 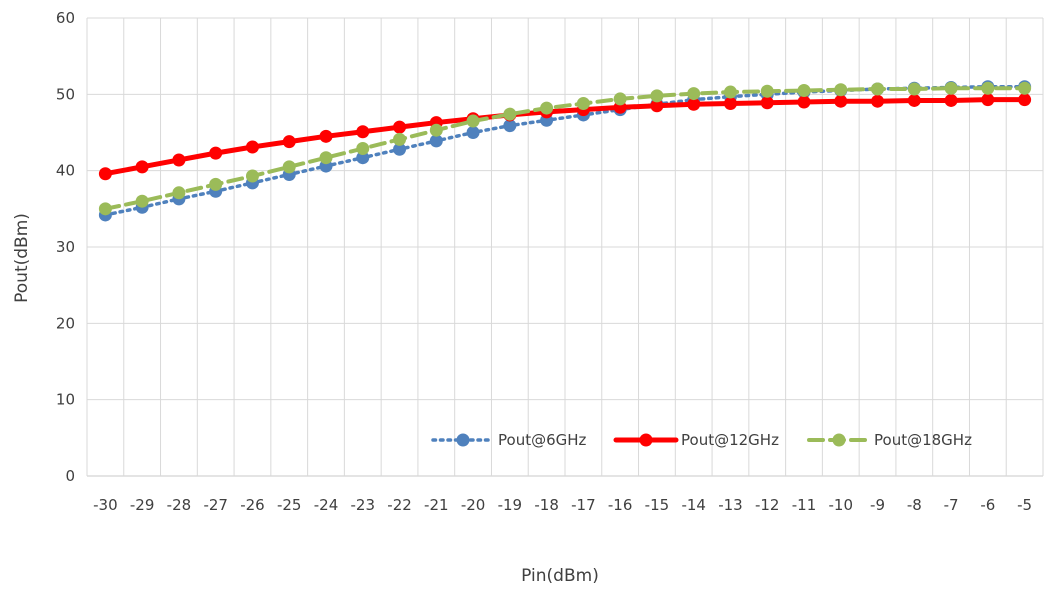 What do you see at coordinates (767, 505) in the screenshot?
I see `x-tick-label: -12` at bounding box center [767, 505].